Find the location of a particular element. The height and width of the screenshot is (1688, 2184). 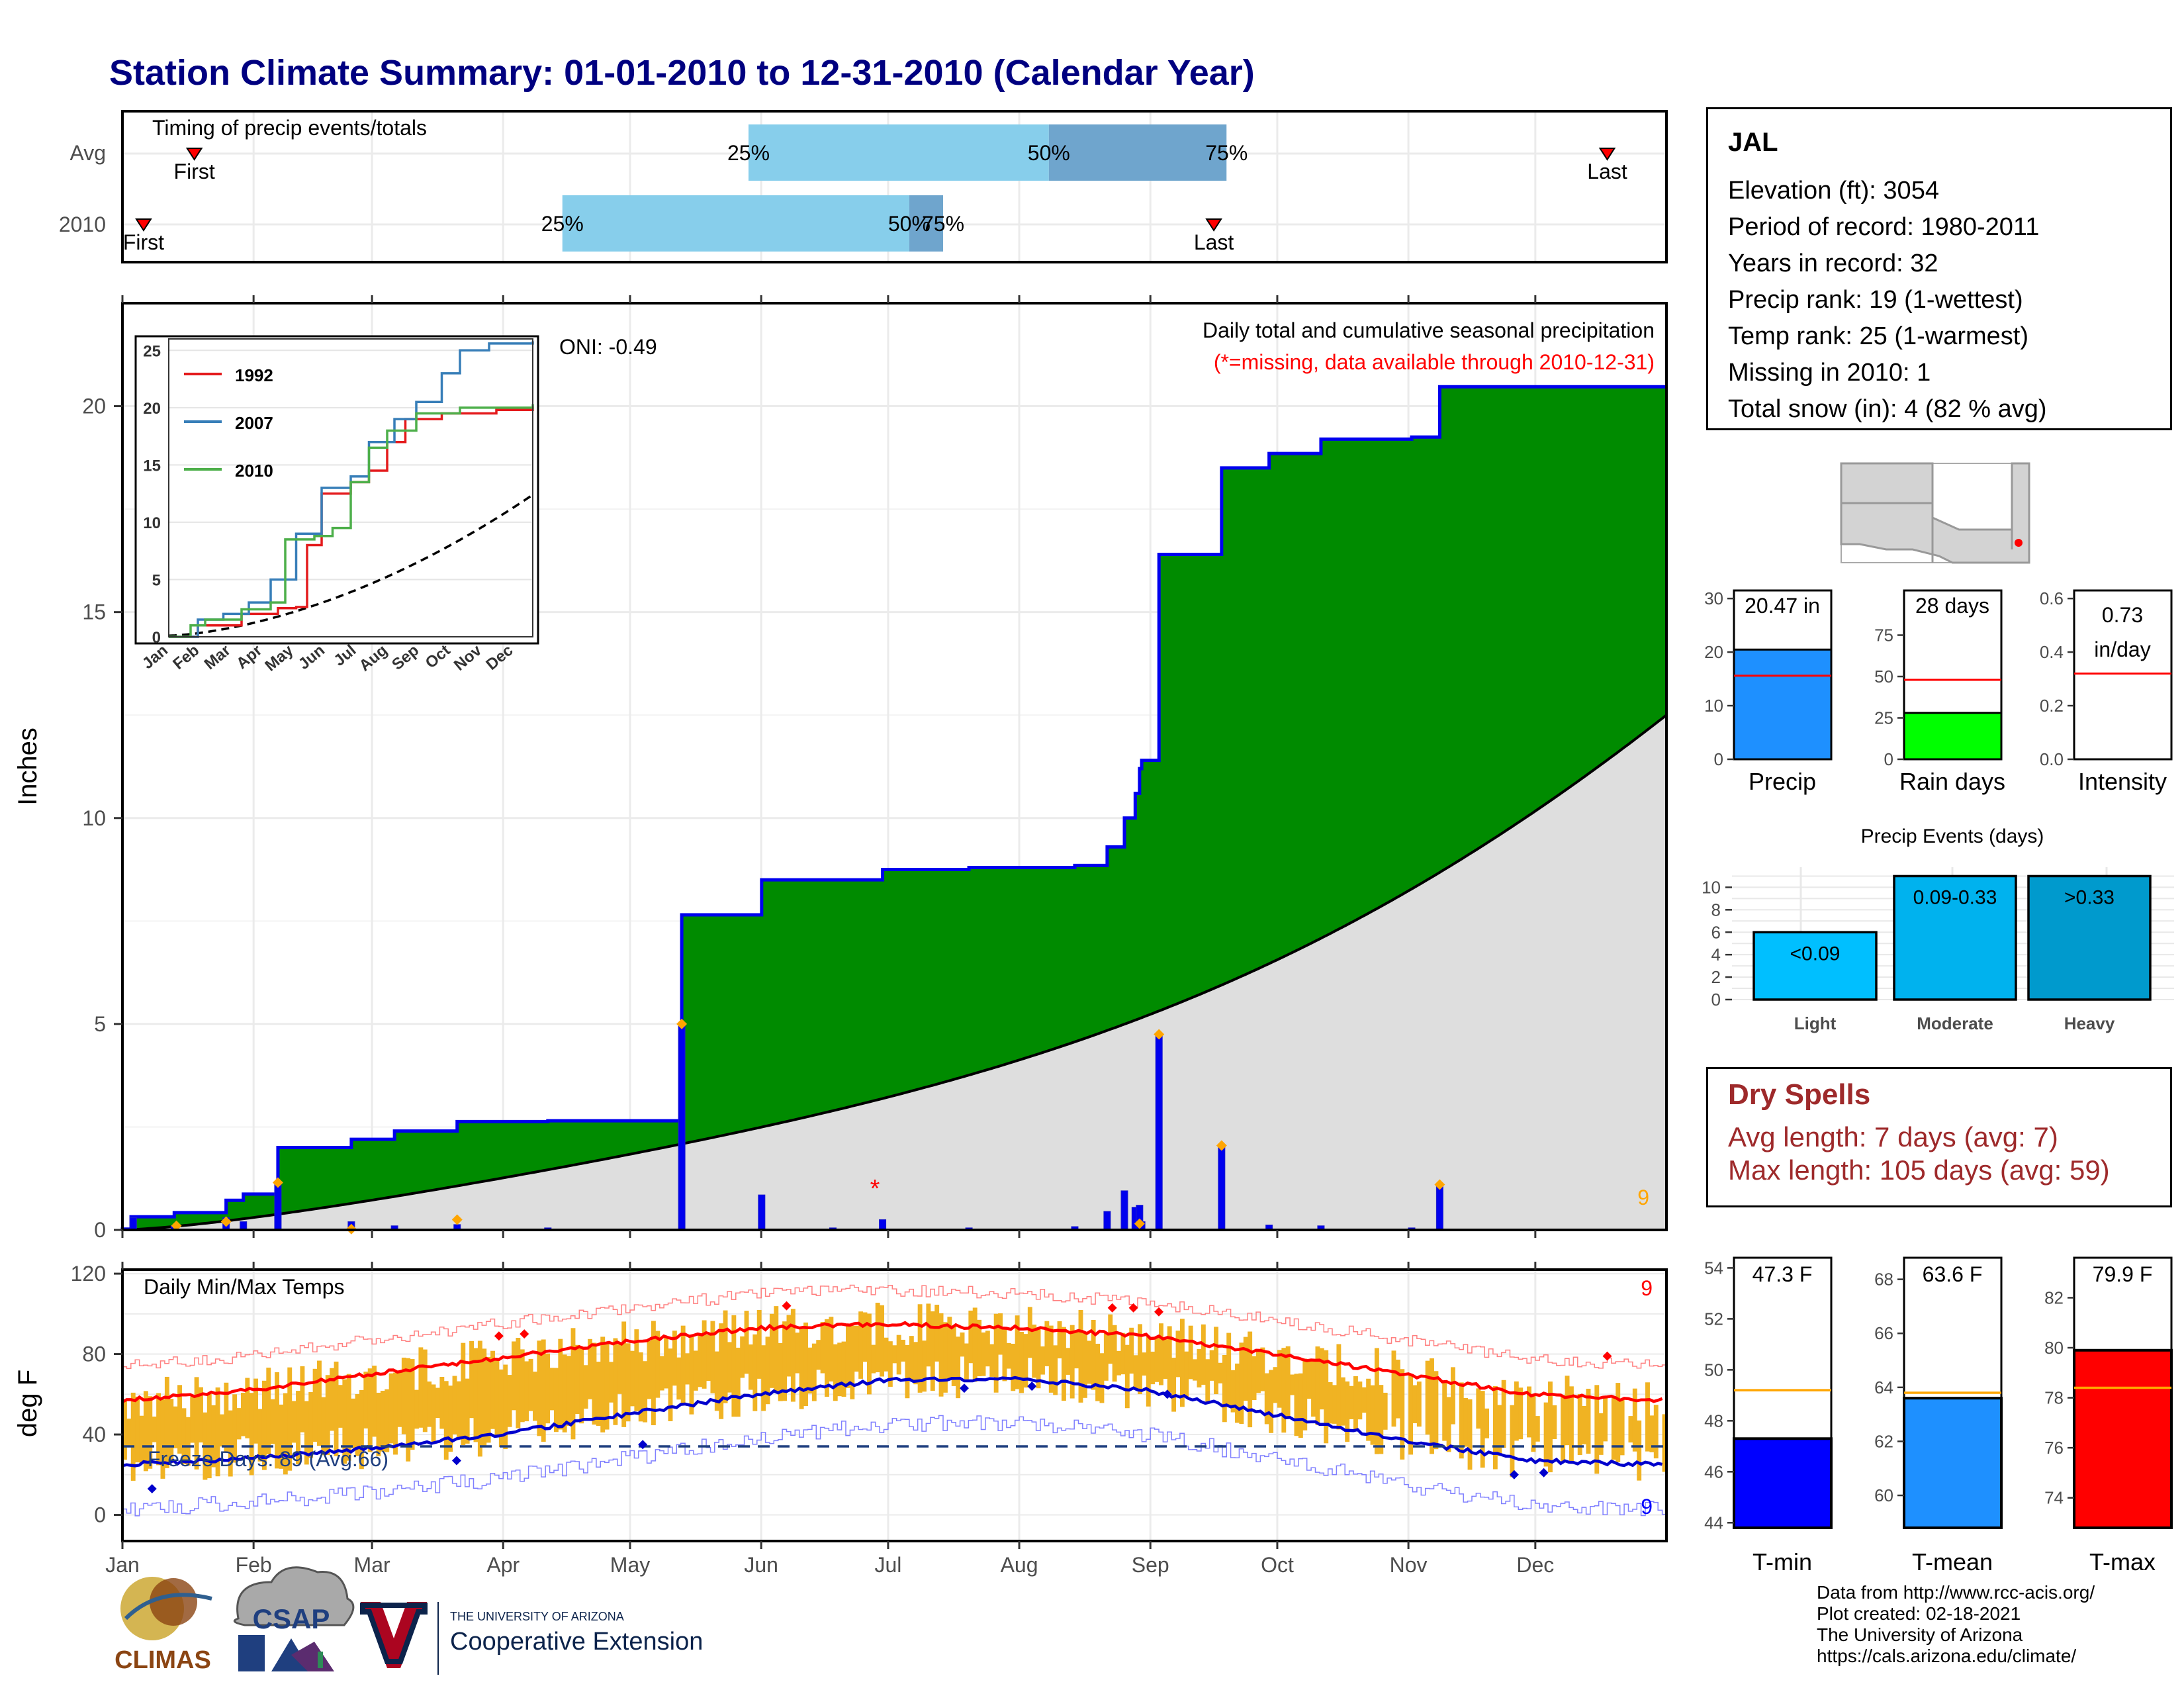

tmax-value-label: 79.9 F is located at coordinates (2123, 1274).